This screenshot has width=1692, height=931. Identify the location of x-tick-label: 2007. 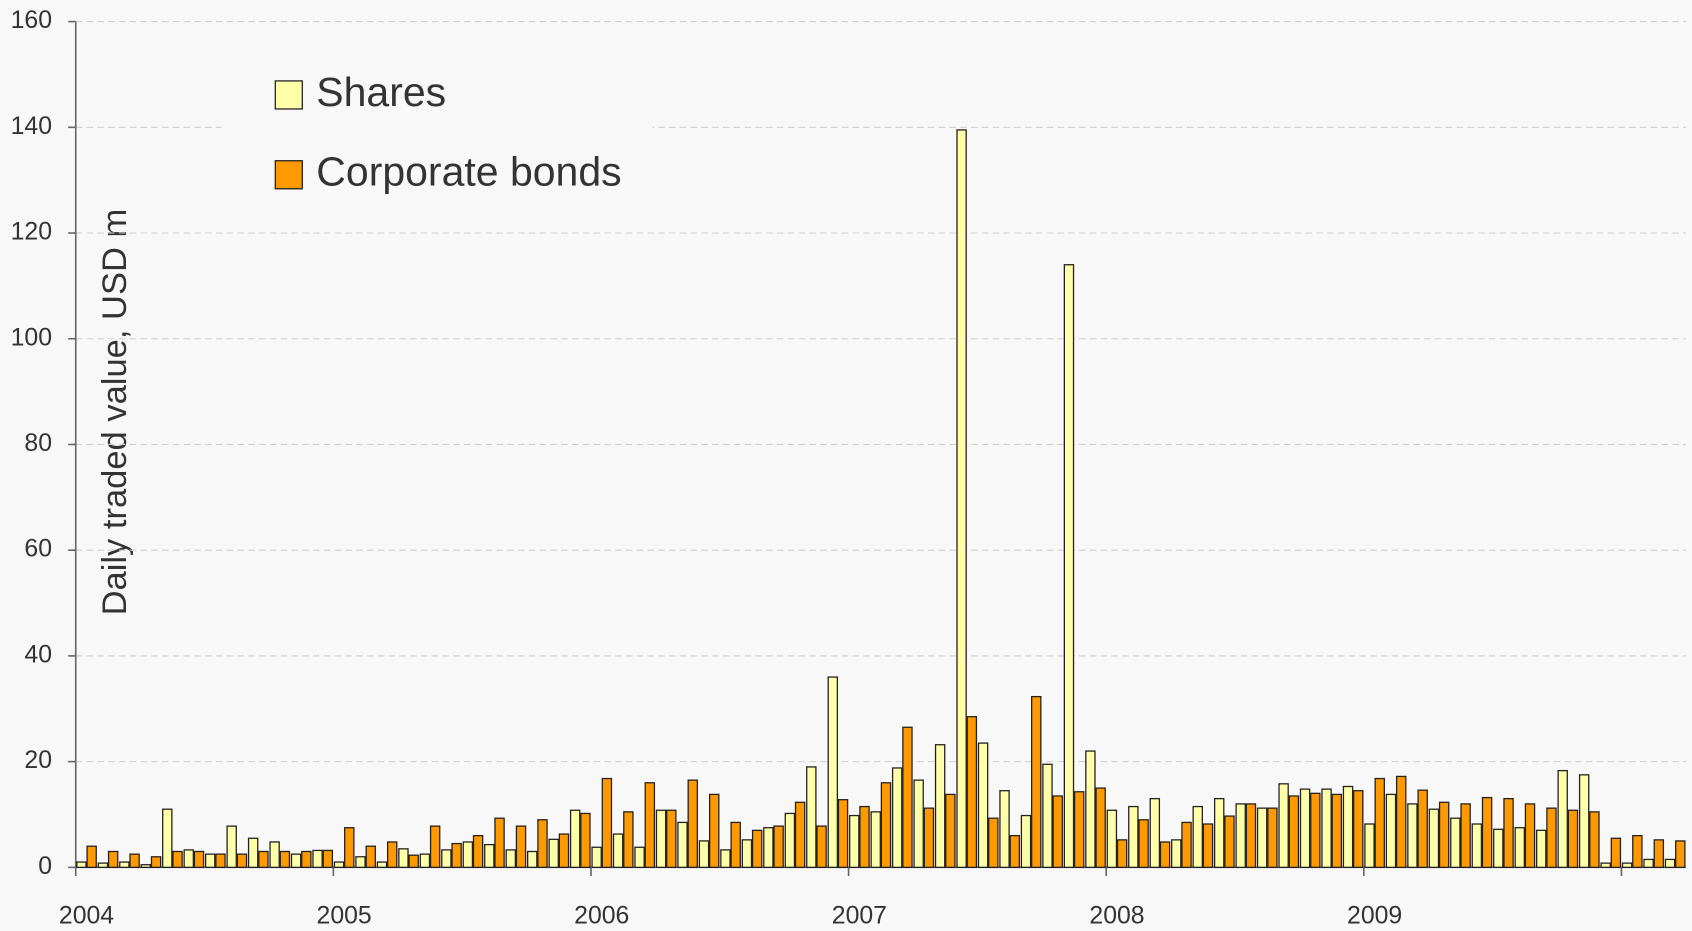
(859, 916).